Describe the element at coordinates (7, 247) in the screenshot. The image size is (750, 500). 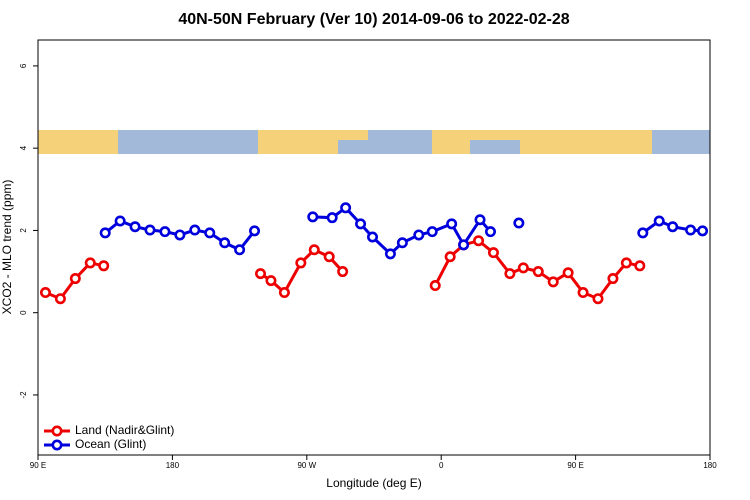
I see `y-axis-label: XCO2 - MLO trend (ppm)` at that location.